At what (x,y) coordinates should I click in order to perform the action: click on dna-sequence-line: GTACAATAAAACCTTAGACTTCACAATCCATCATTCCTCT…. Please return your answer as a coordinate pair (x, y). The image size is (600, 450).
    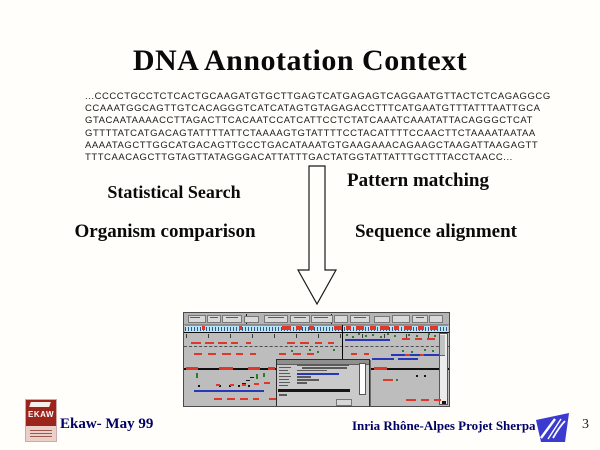
    Looking at the image, I should click on (309, 121).